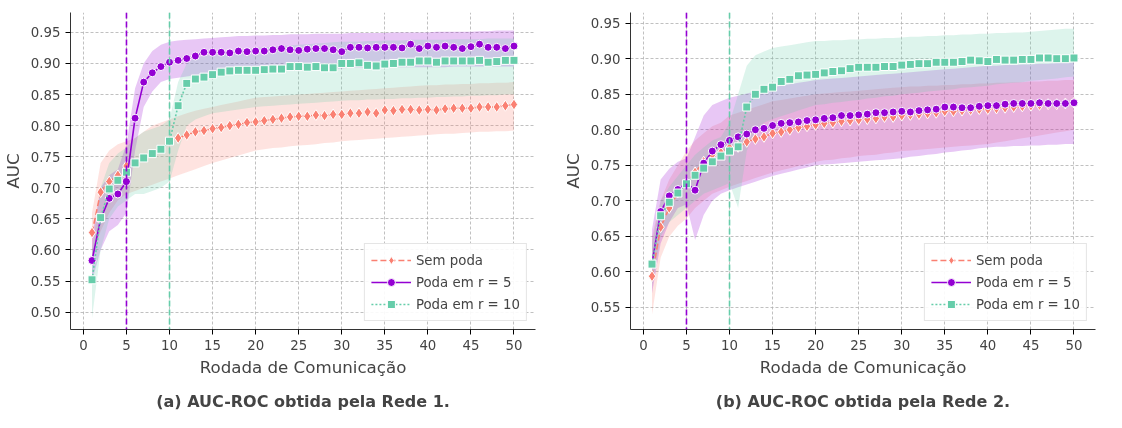 This screenshot has height=428, width=1122. Describe the element at coordinates (303, 401) in the screenshot. I see `text: (a) AUC-ROC obtida pela Rede 1.` at that location.